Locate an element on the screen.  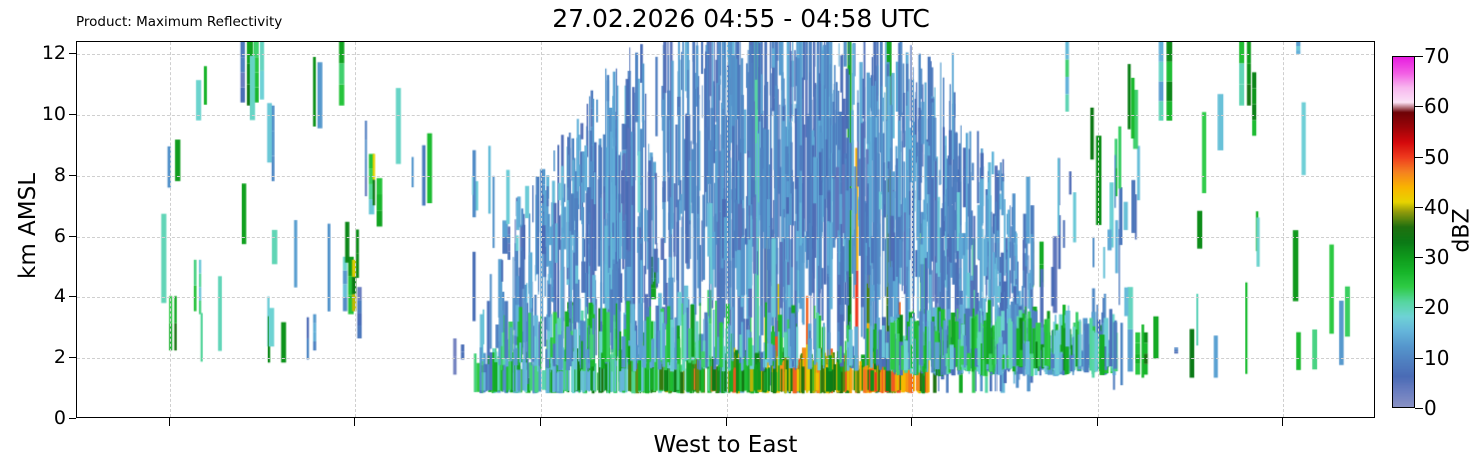
product-label: Product: Maximum Reflectivity is located at coordinates (179, 22).